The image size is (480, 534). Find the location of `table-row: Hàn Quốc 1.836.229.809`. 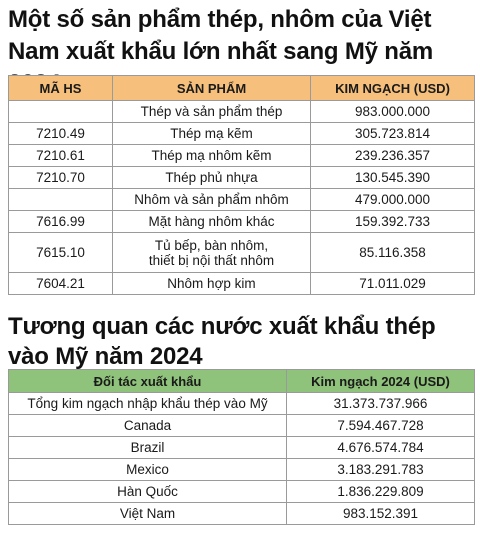

table-row: Hàn Quốc 1.836.229.809 is located at coordinates (241, 491).